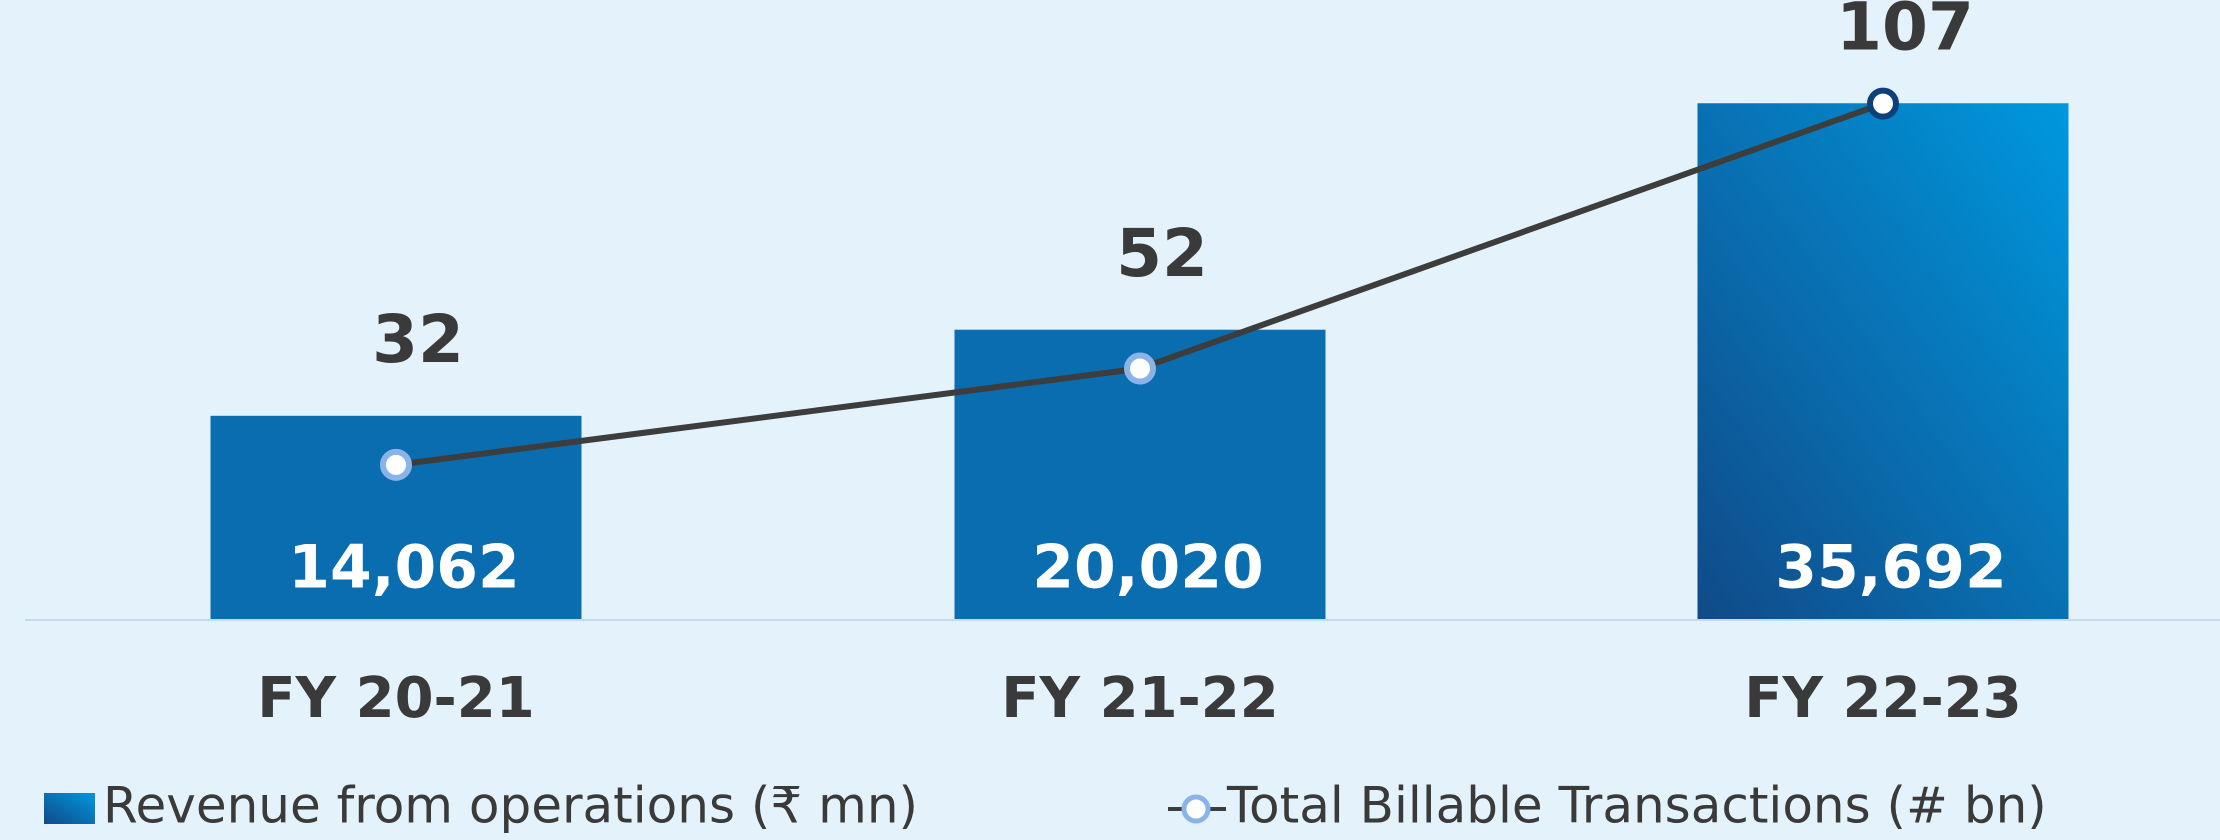 Image resolution: width=2220 pixels, height=840 pixels. Describe the element at coordinates (1148, 568) in the screenshot. I see `bar-value-label: 20,020` at that location.